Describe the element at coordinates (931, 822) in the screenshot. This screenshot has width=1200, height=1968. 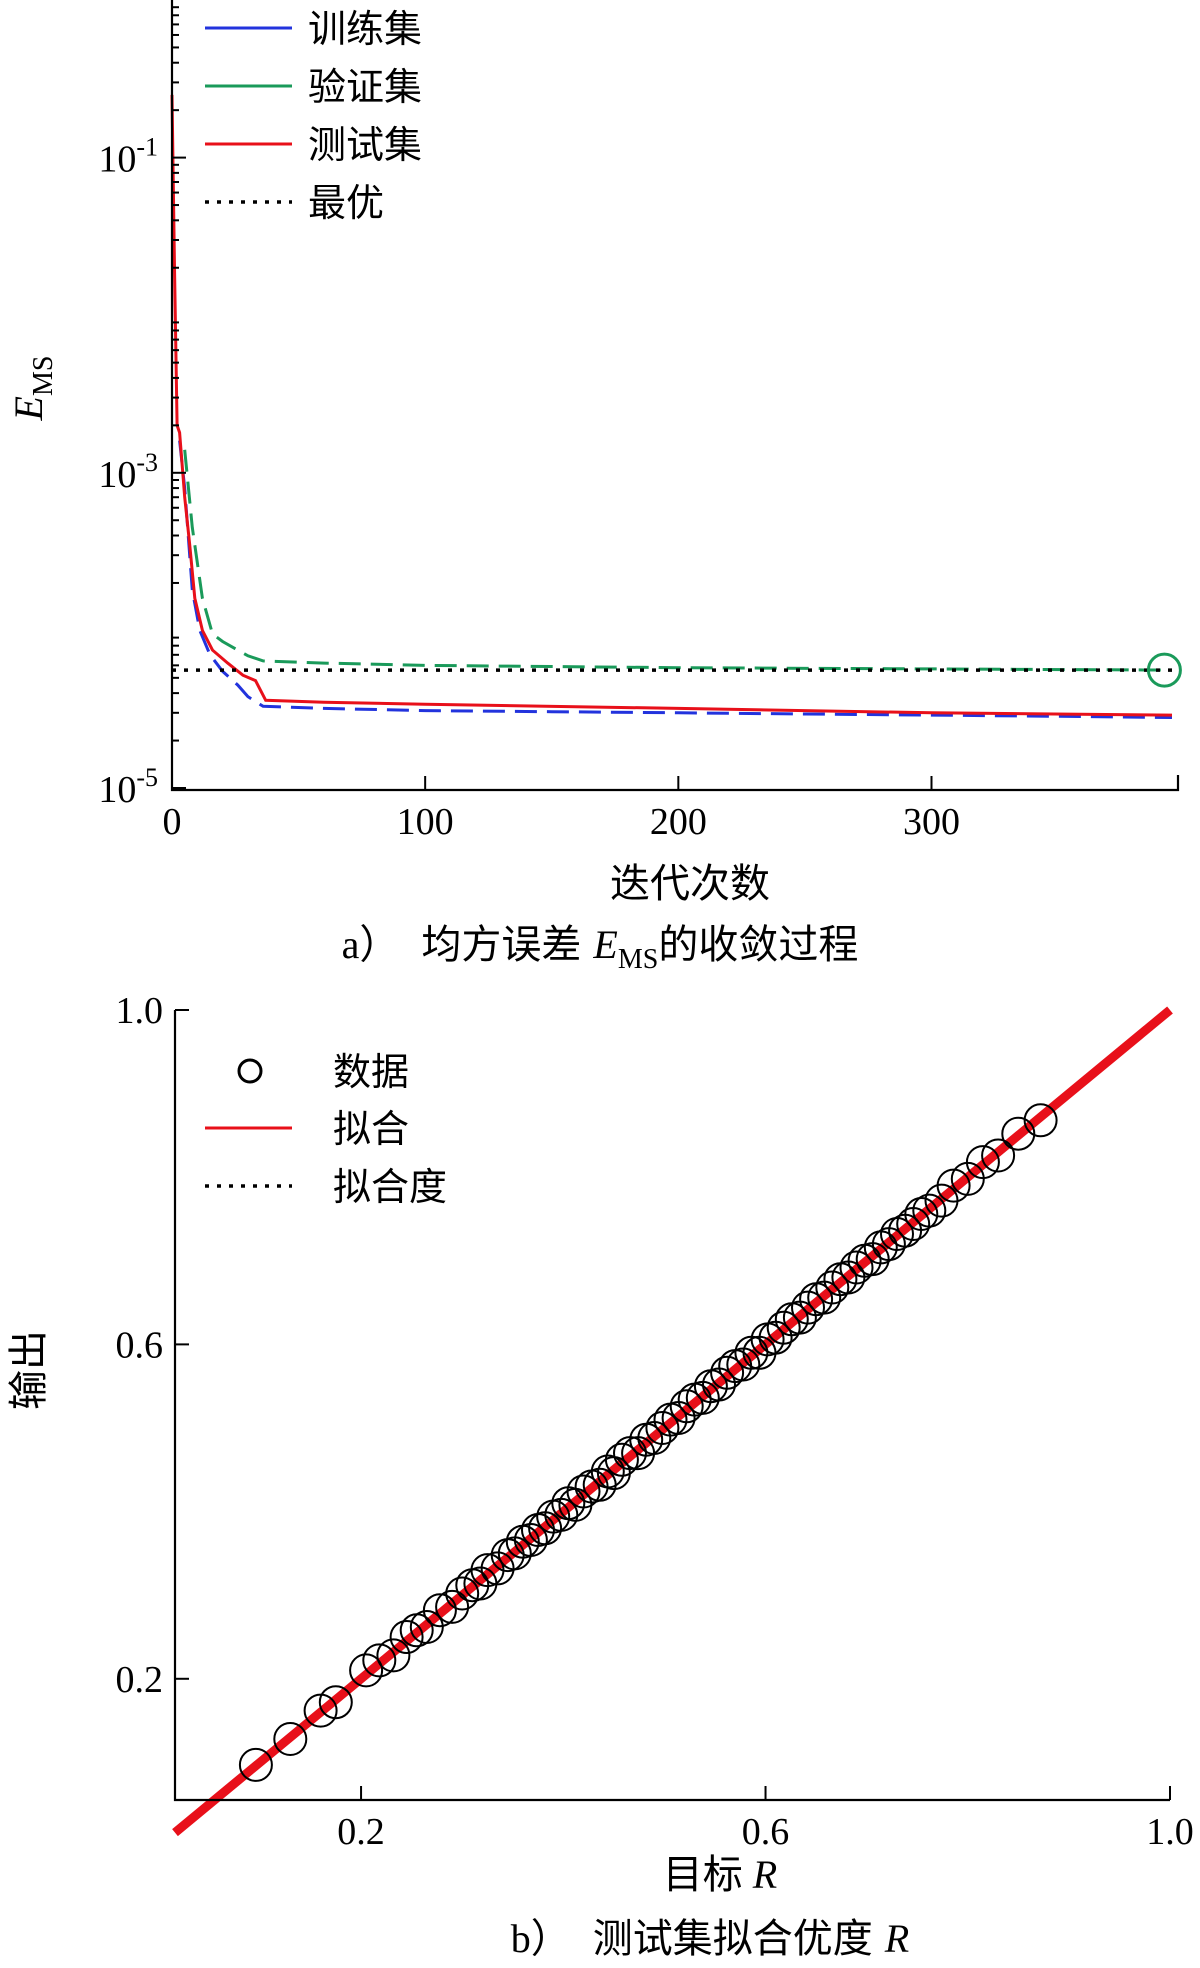
I see `x-tick-label: 300` at that location.